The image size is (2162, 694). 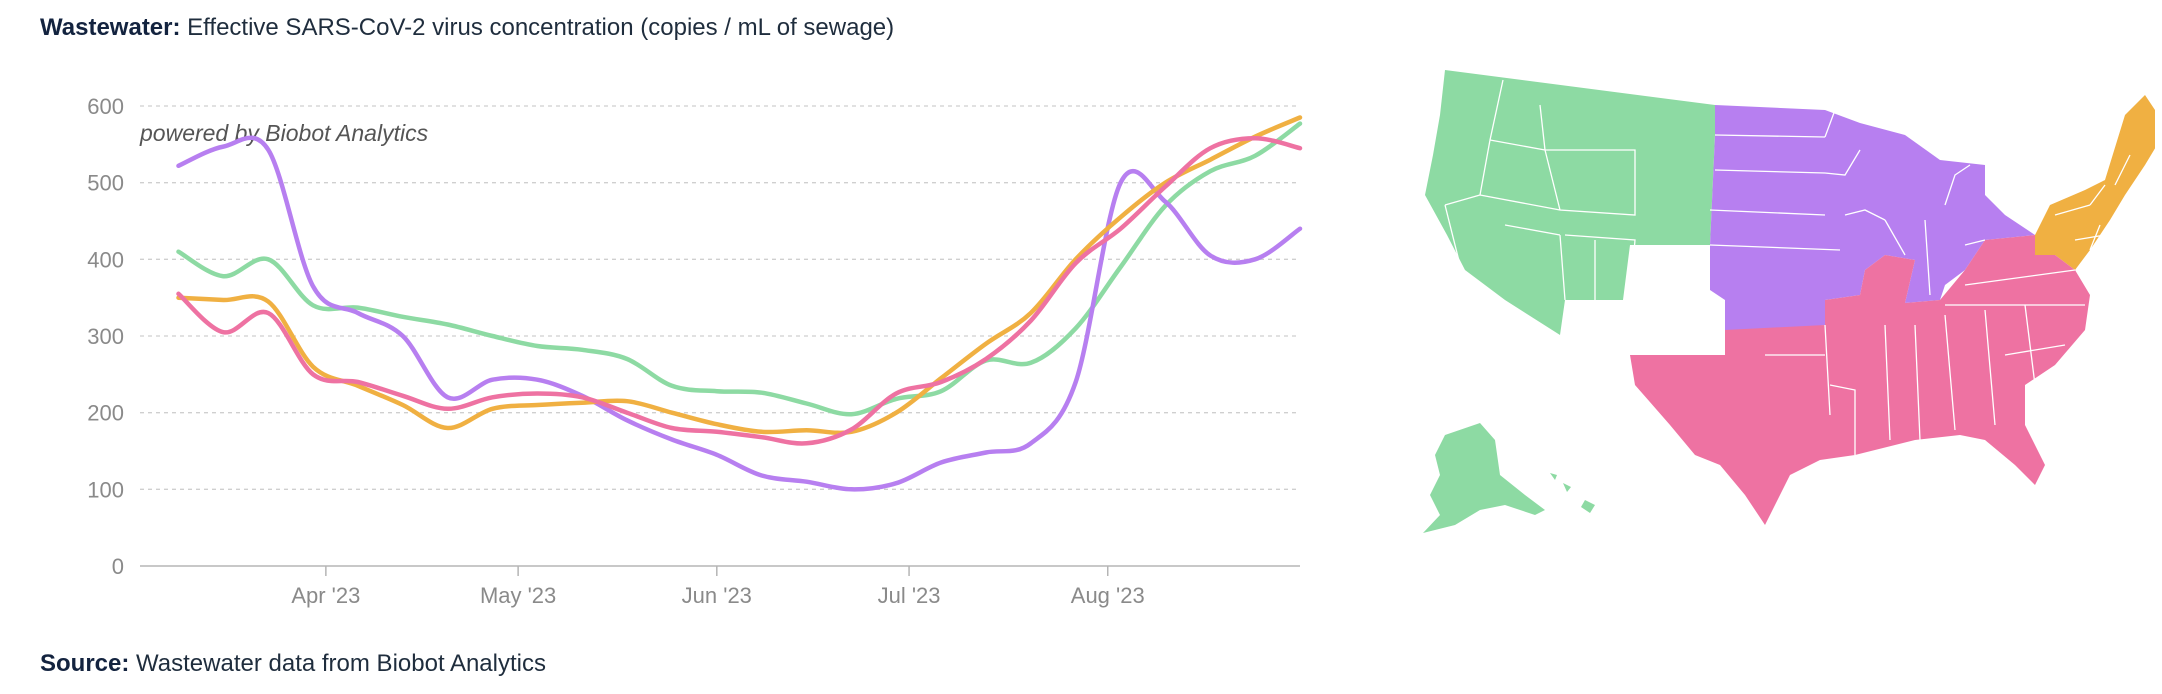 What do you see at coordinates (1572, 493) in the screenshot?
I see `map-west-hawaii` at bounding box center [1572, 493].